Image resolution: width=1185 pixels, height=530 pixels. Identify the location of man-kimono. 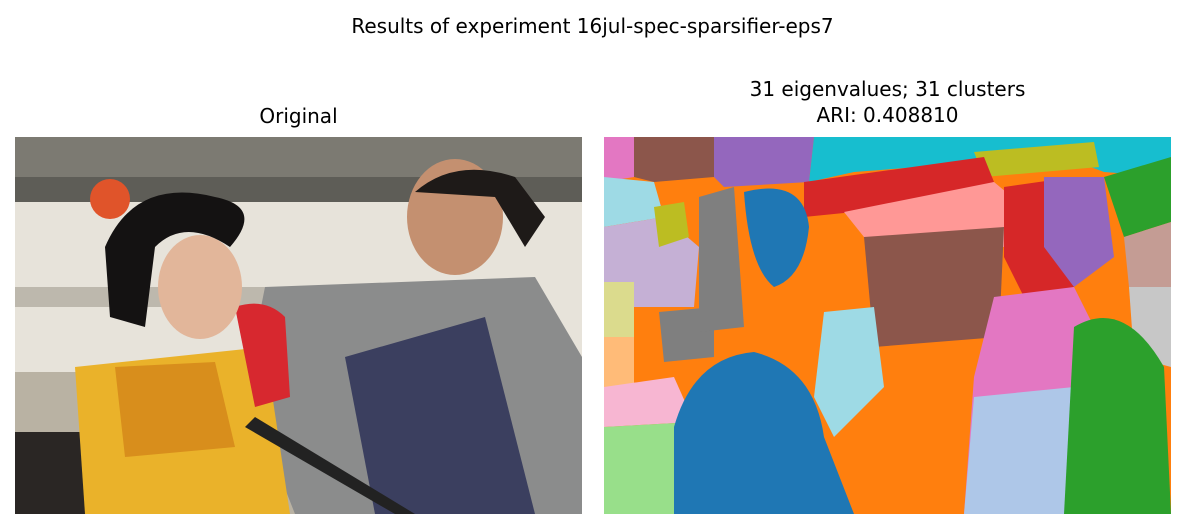
(440, 415).